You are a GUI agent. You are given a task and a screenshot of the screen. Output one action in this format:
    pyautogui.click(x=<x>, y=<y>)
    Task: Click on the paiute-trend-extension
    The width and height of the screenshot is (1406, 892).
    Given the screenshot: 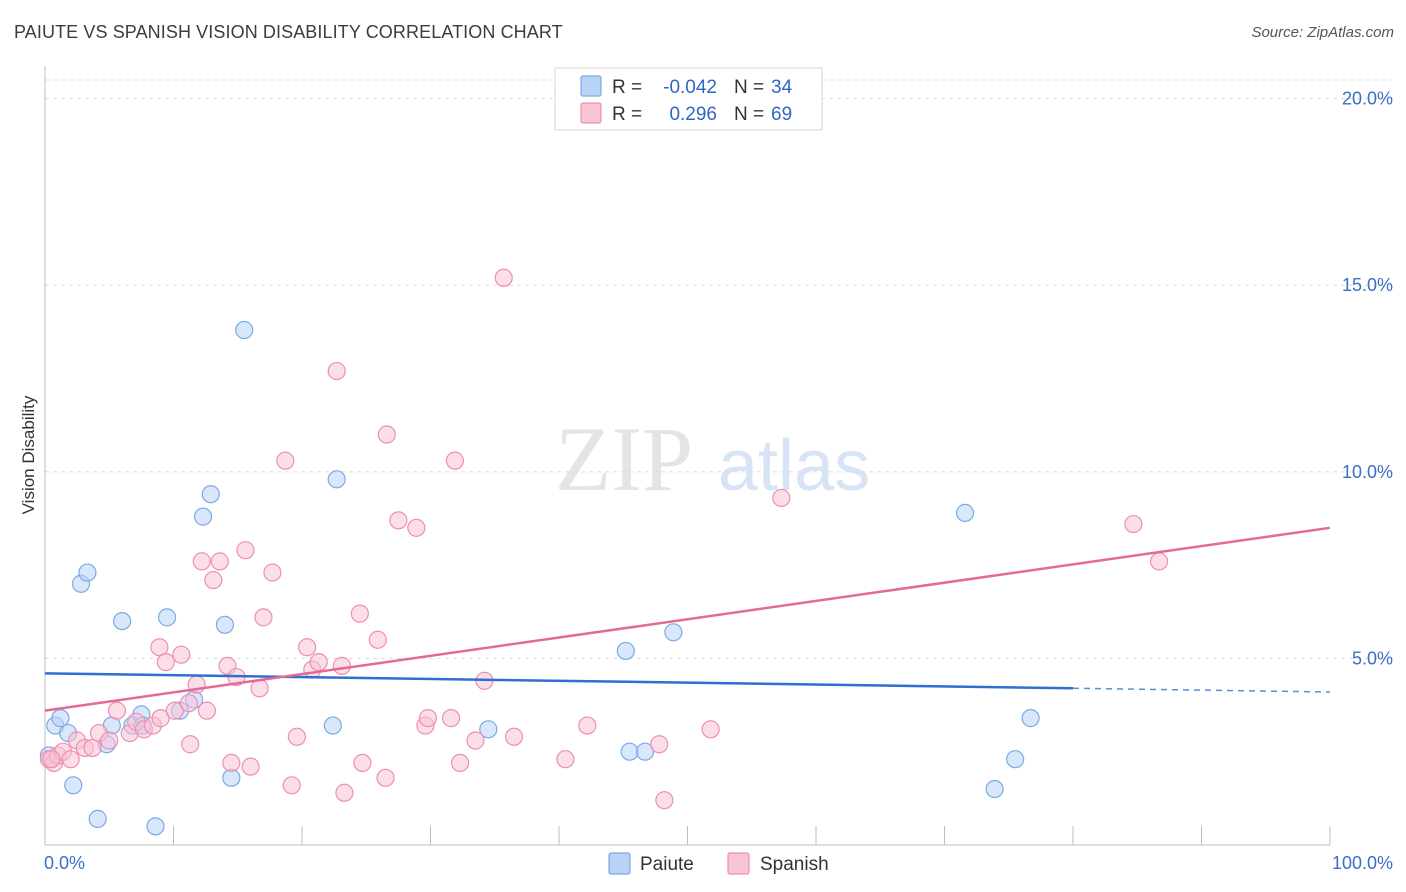 What is the action you would take?
    pyautogui.click(x=1201, y=690)
    